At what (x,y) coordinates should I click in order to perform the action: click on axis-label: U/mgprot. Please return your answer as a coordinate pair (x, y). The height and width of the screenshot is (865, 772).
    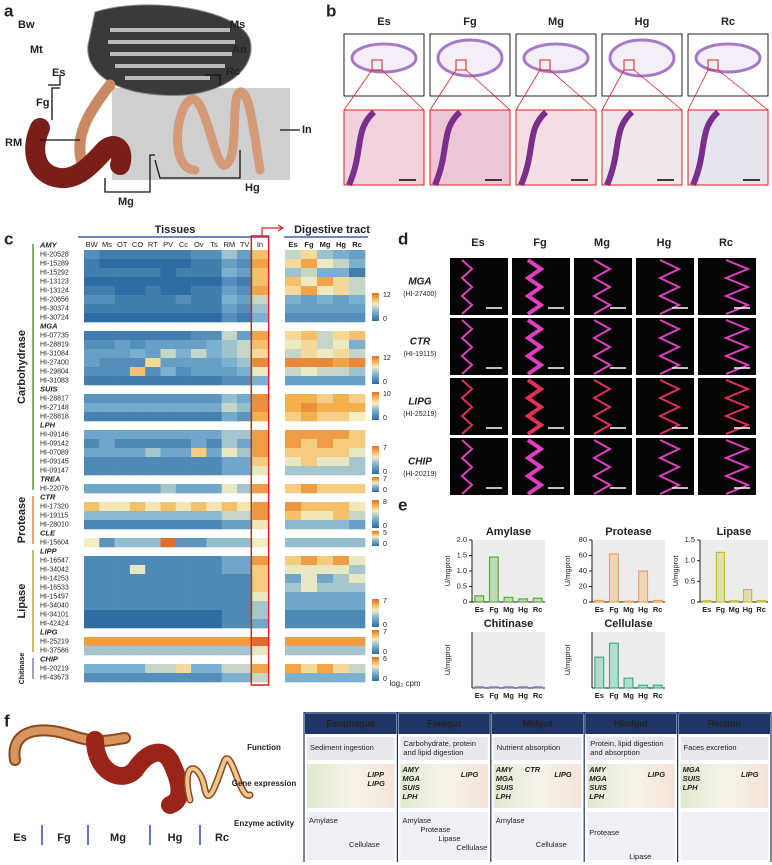
    Looking at the image, I should click on (447, 660).